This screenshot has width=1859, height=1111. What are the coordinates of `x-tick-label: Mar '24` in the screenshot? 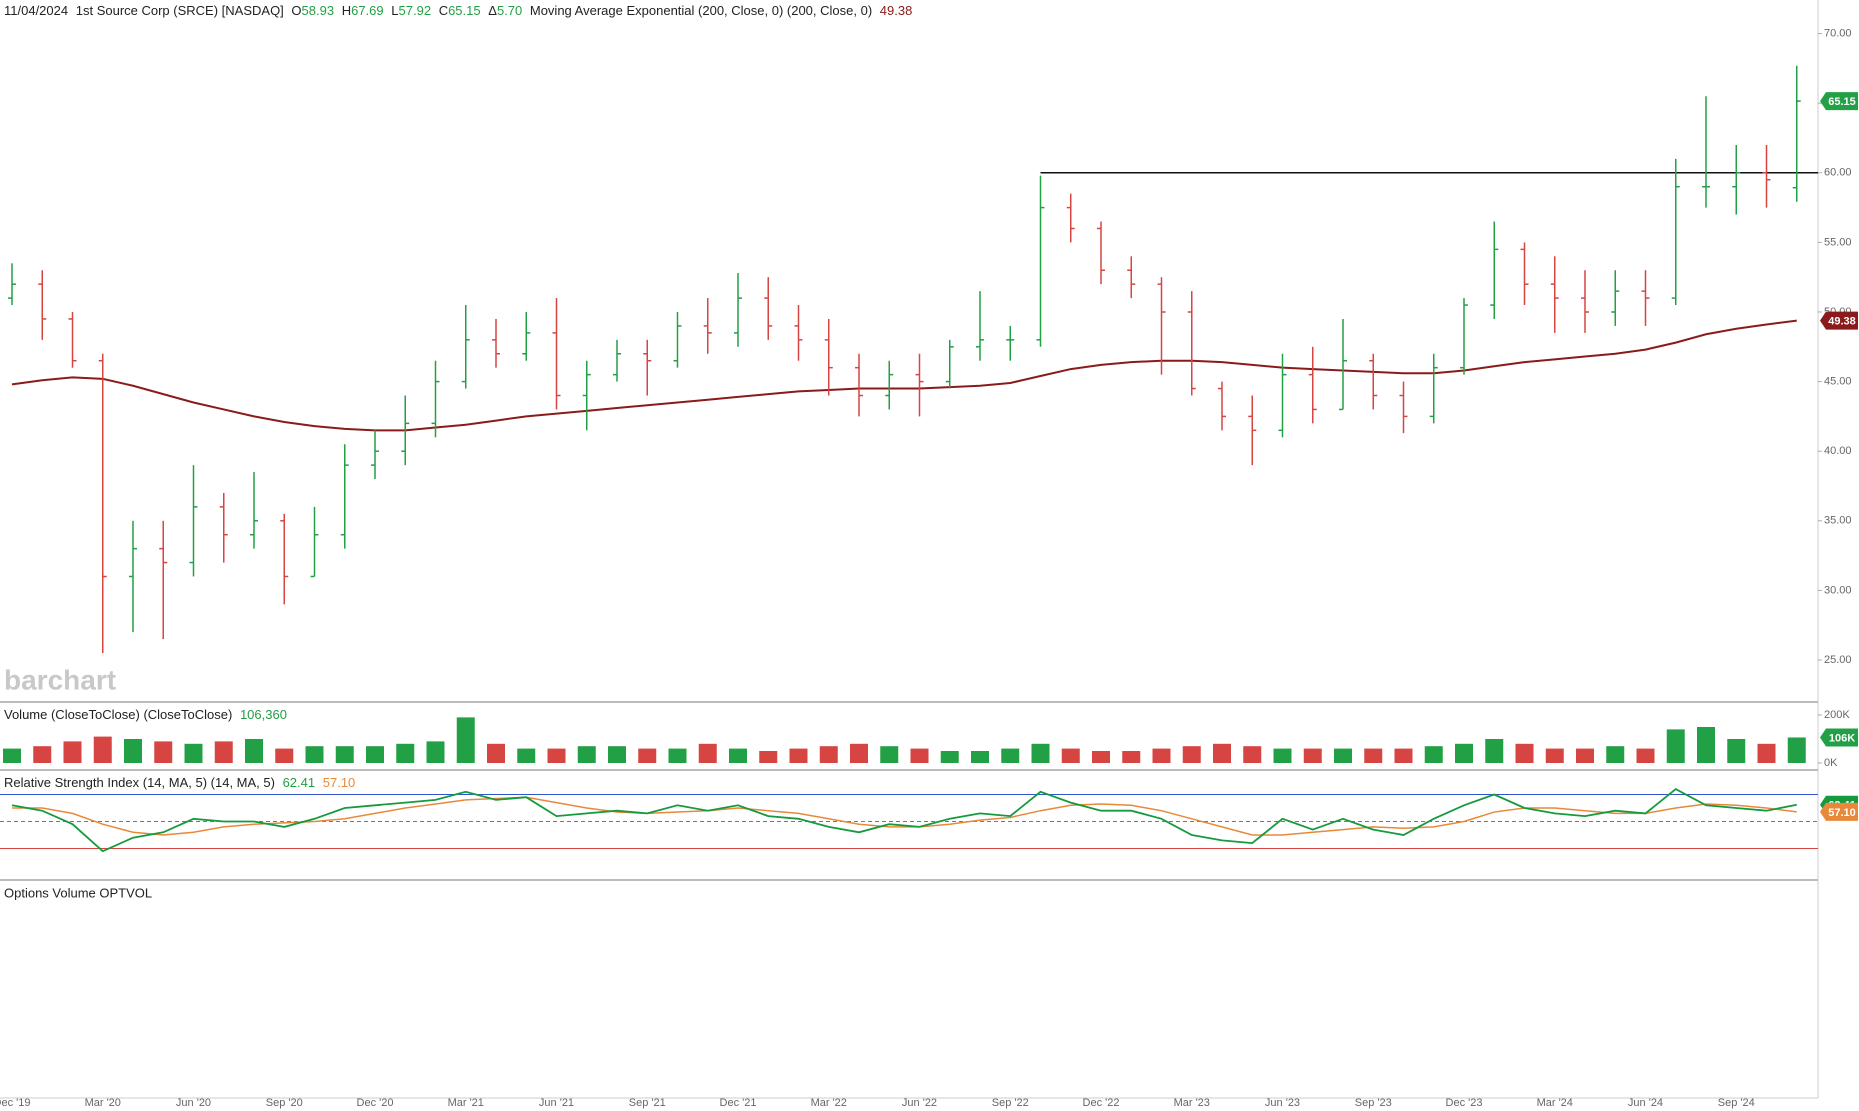 It's located at (1555, 1103).